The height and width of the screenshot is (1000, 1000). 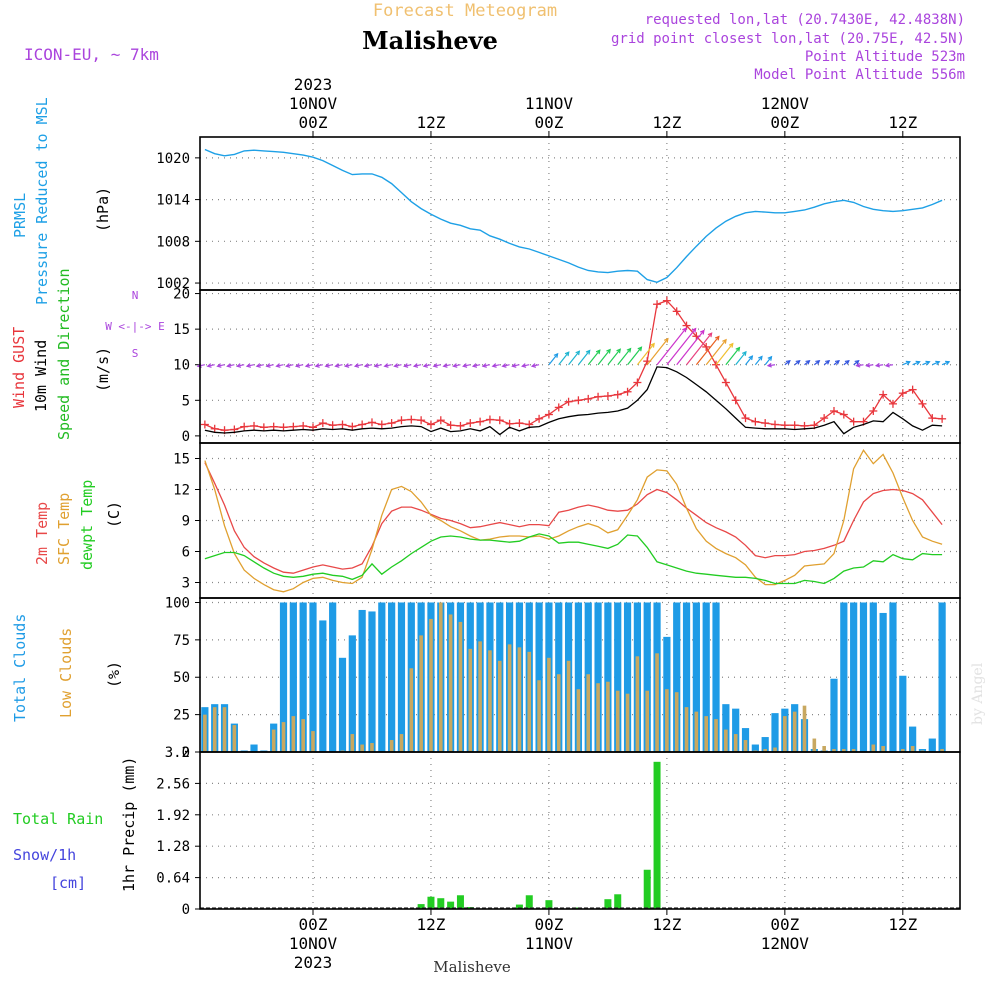 I want to click on requested-coords: requested lon,lat (20.7430E, 42.4838N), so click(x=805, y=20).